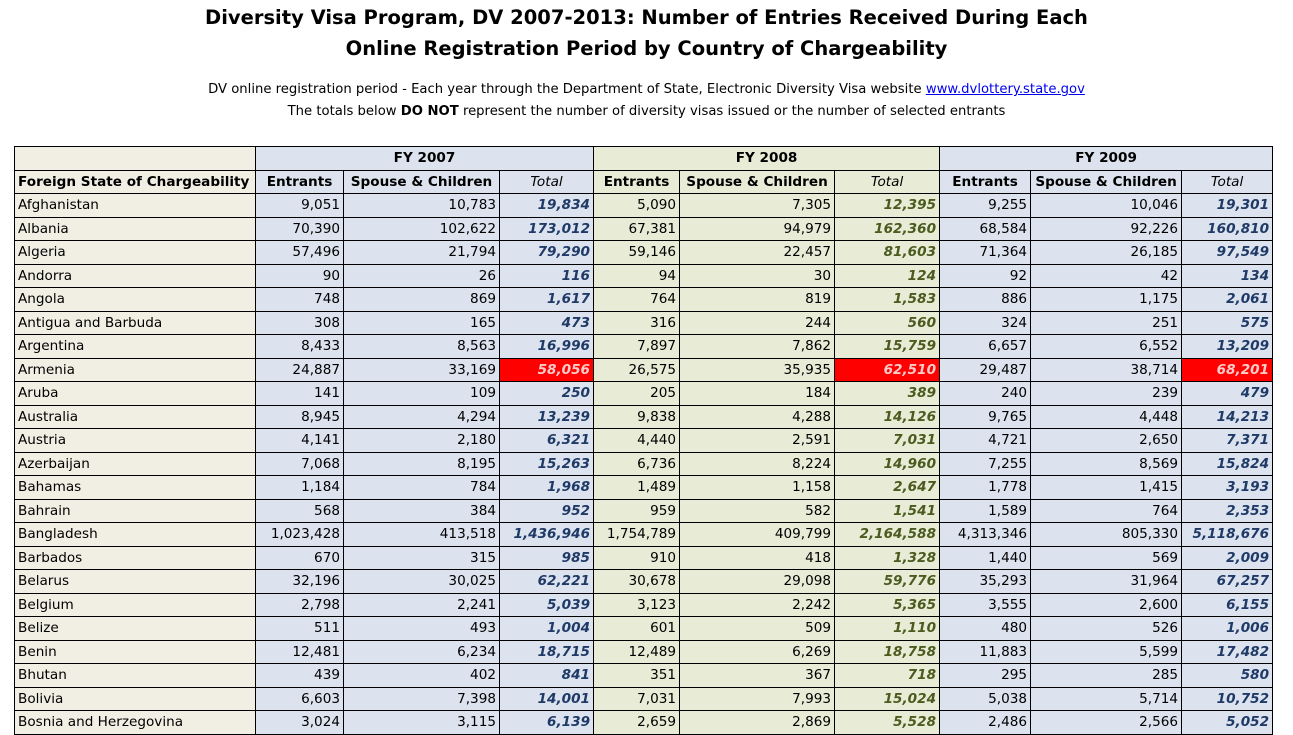  I want to click on entrants-cell: 1,023,428, so click(299, 534).